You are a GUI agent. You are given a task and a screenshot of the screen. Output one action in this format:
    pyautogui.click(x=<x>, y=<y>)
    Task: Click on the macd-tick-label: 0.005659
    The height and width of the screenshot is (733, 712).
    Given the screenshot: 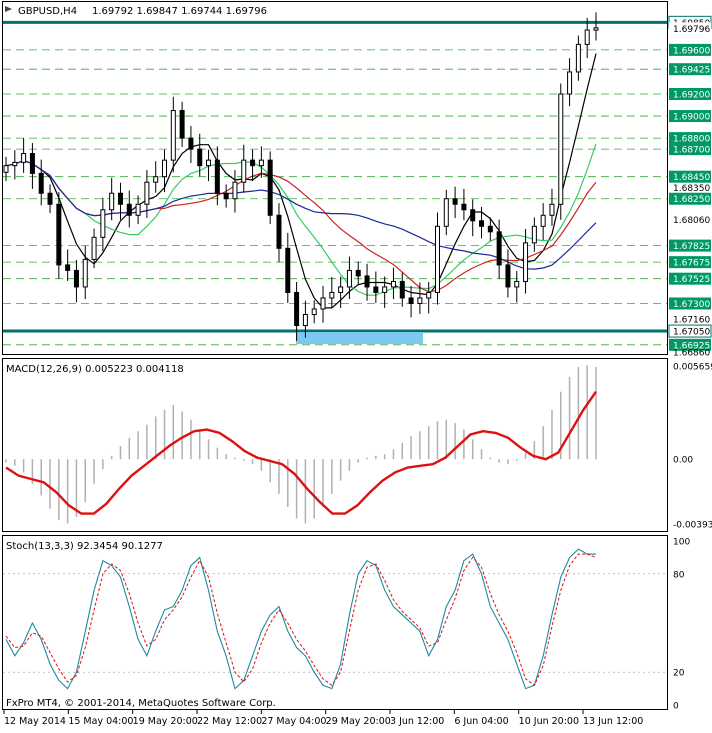 What is the action you would take?
    pyautogui.click(x=692, y=368)
    